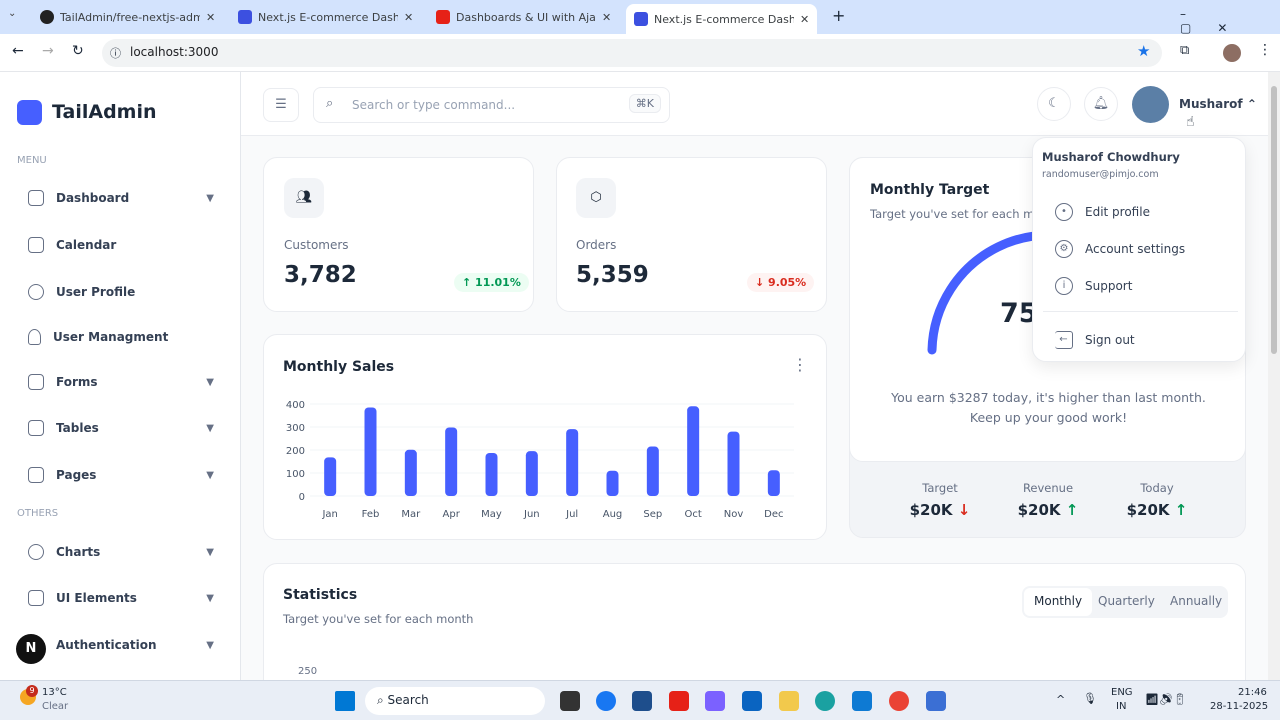 This screenshot has height=720, width=1280. What do you see at coordinates (1019, 313) in the screenshot?
I see `gauge-percent: 75` at bounding box center [1019, 313].